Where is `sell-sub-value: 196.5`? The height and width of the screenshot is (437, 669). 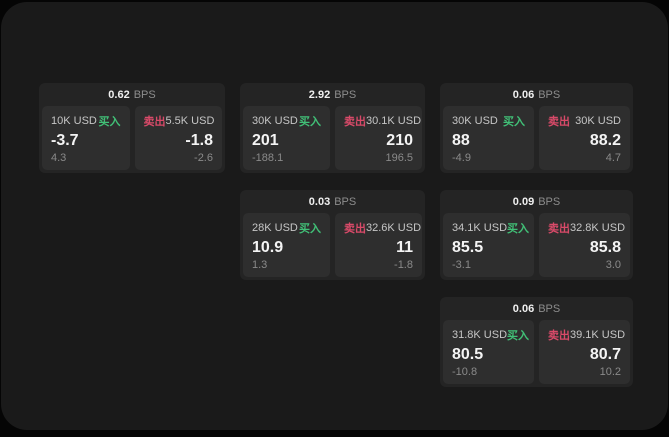
sell-sub-value: 196.5 is located at coordinates (399, 158).